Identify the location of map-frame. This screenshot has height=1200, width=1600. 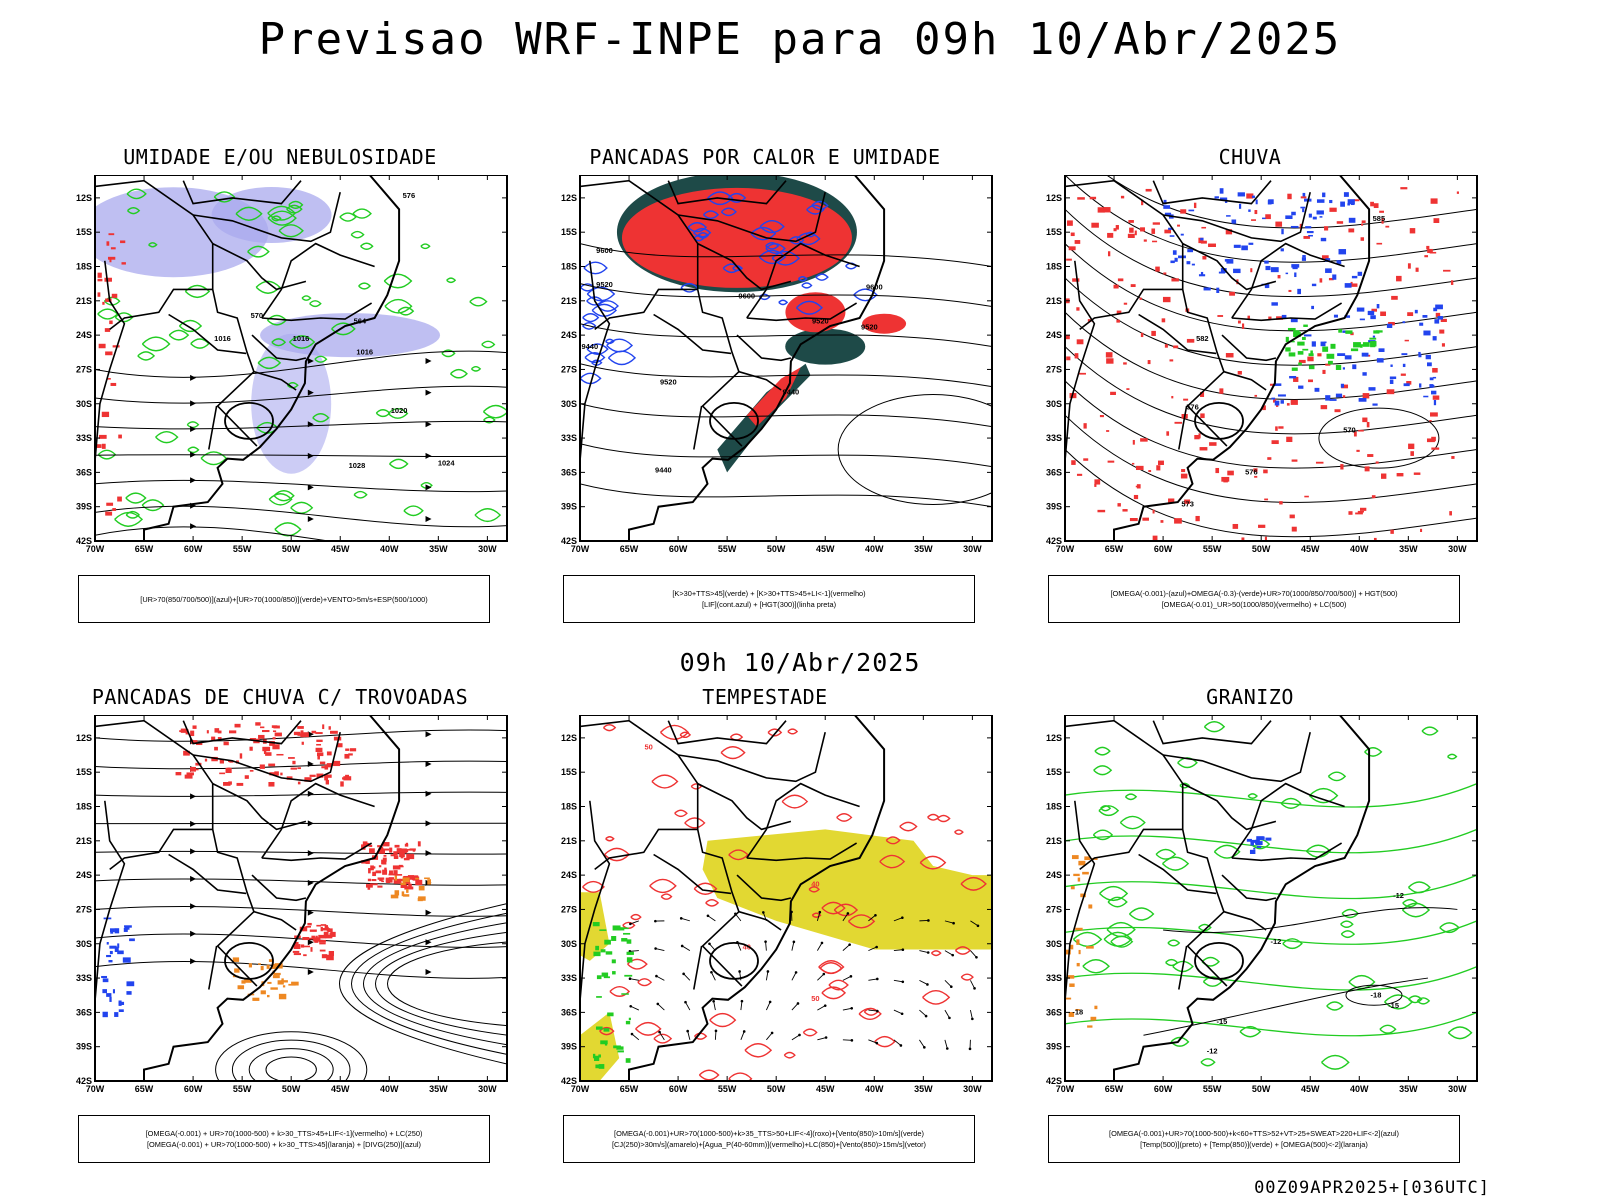
(1271, 358).